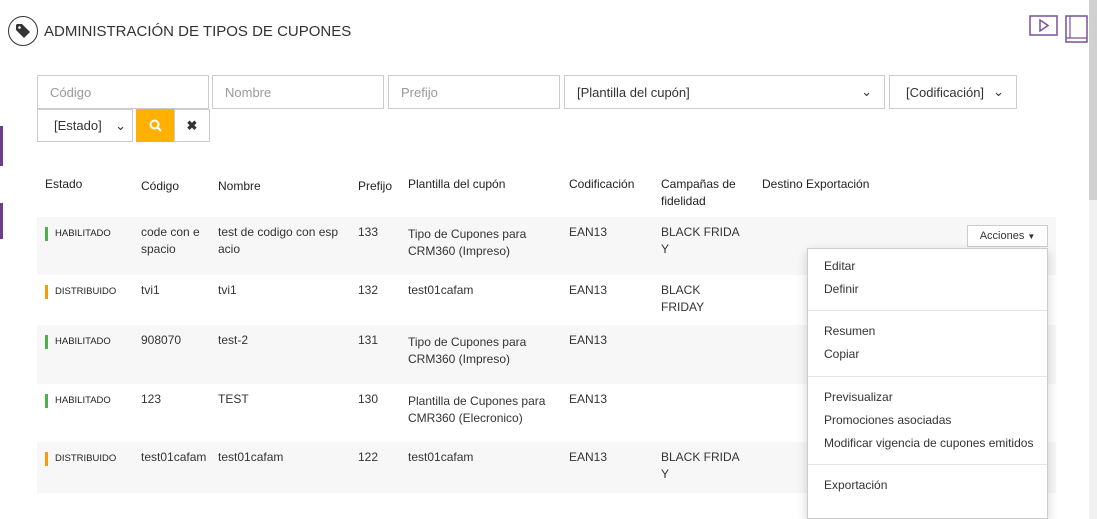  Describe the element at coordinates (888, 420) in the screenshot. I see `menu-item-promociones: Promociones asociadas` at that location.